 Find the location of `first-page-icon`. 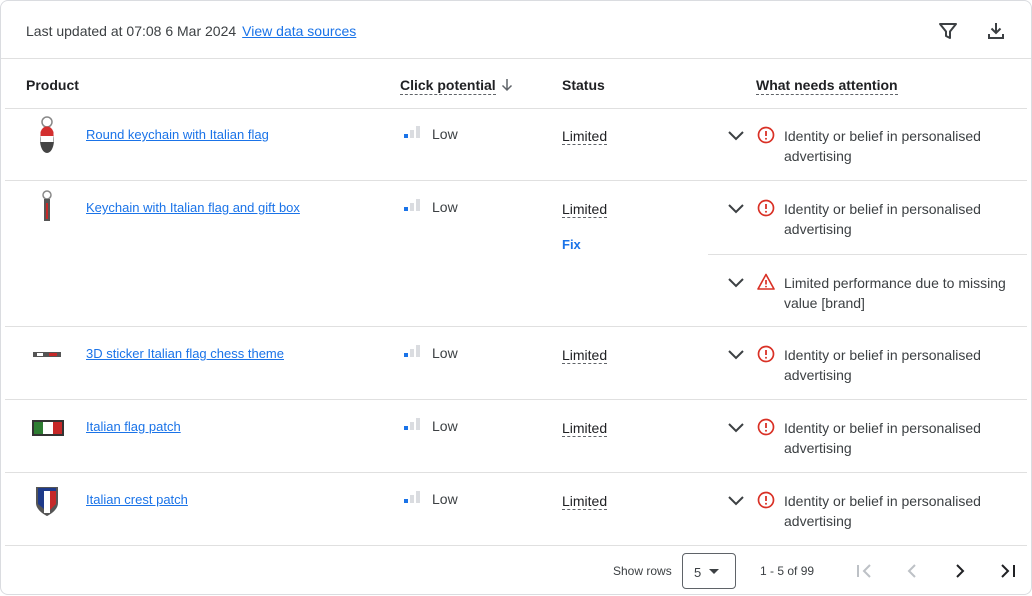

first-page-icon is located at coordinates (864, 571).